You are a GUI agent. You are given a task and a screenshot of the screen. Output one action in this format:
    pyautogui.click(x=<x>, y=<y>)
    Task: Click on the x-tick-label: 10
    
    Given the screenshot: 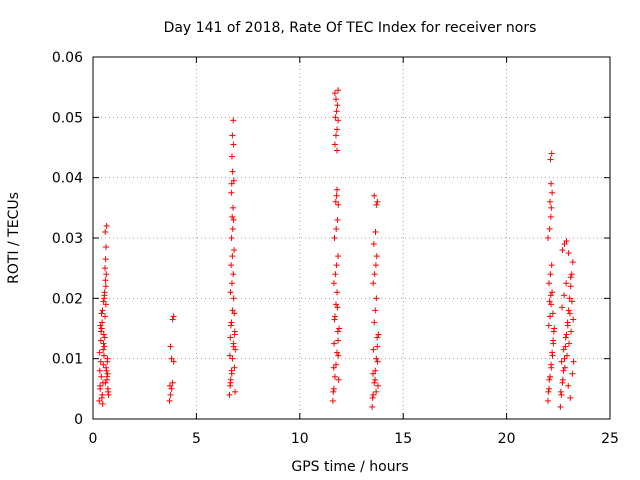 What is the action you would take?
    pyautogui.click(x=300, y=439)
    